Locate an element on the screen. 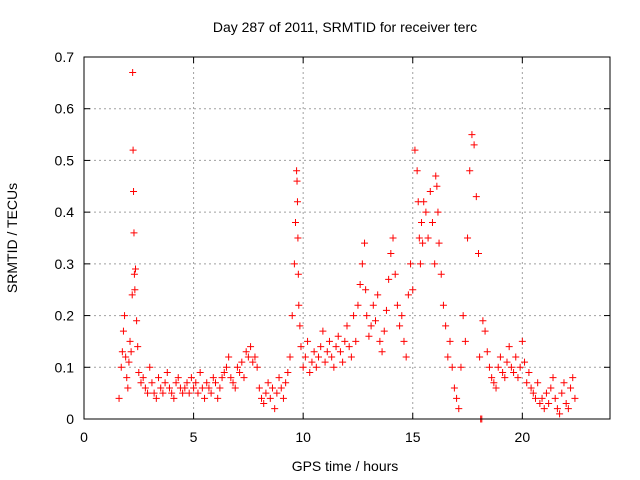 The image size is (640, 480). x-axis-label: GPS time / hours is located at coordinates (345, 466).